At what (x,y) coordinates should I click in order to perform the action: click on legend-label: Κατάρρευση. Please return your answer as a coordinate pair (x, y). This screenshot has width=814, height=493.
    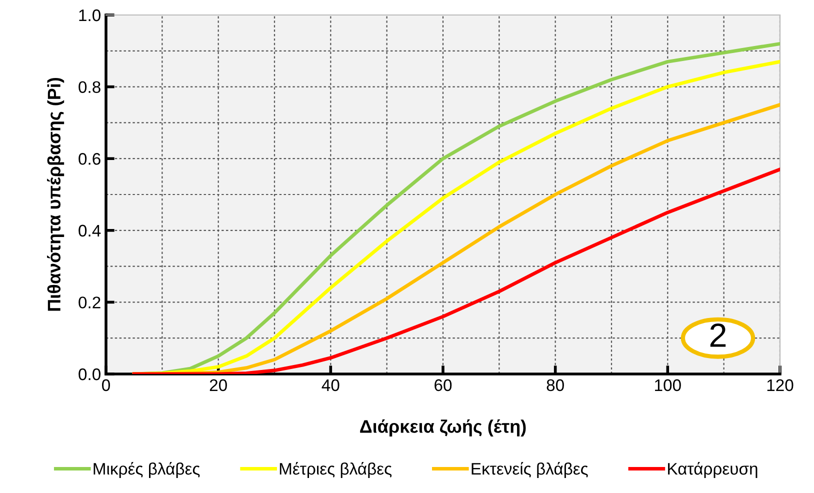
    Looking at the image, I should click on (713, 470).